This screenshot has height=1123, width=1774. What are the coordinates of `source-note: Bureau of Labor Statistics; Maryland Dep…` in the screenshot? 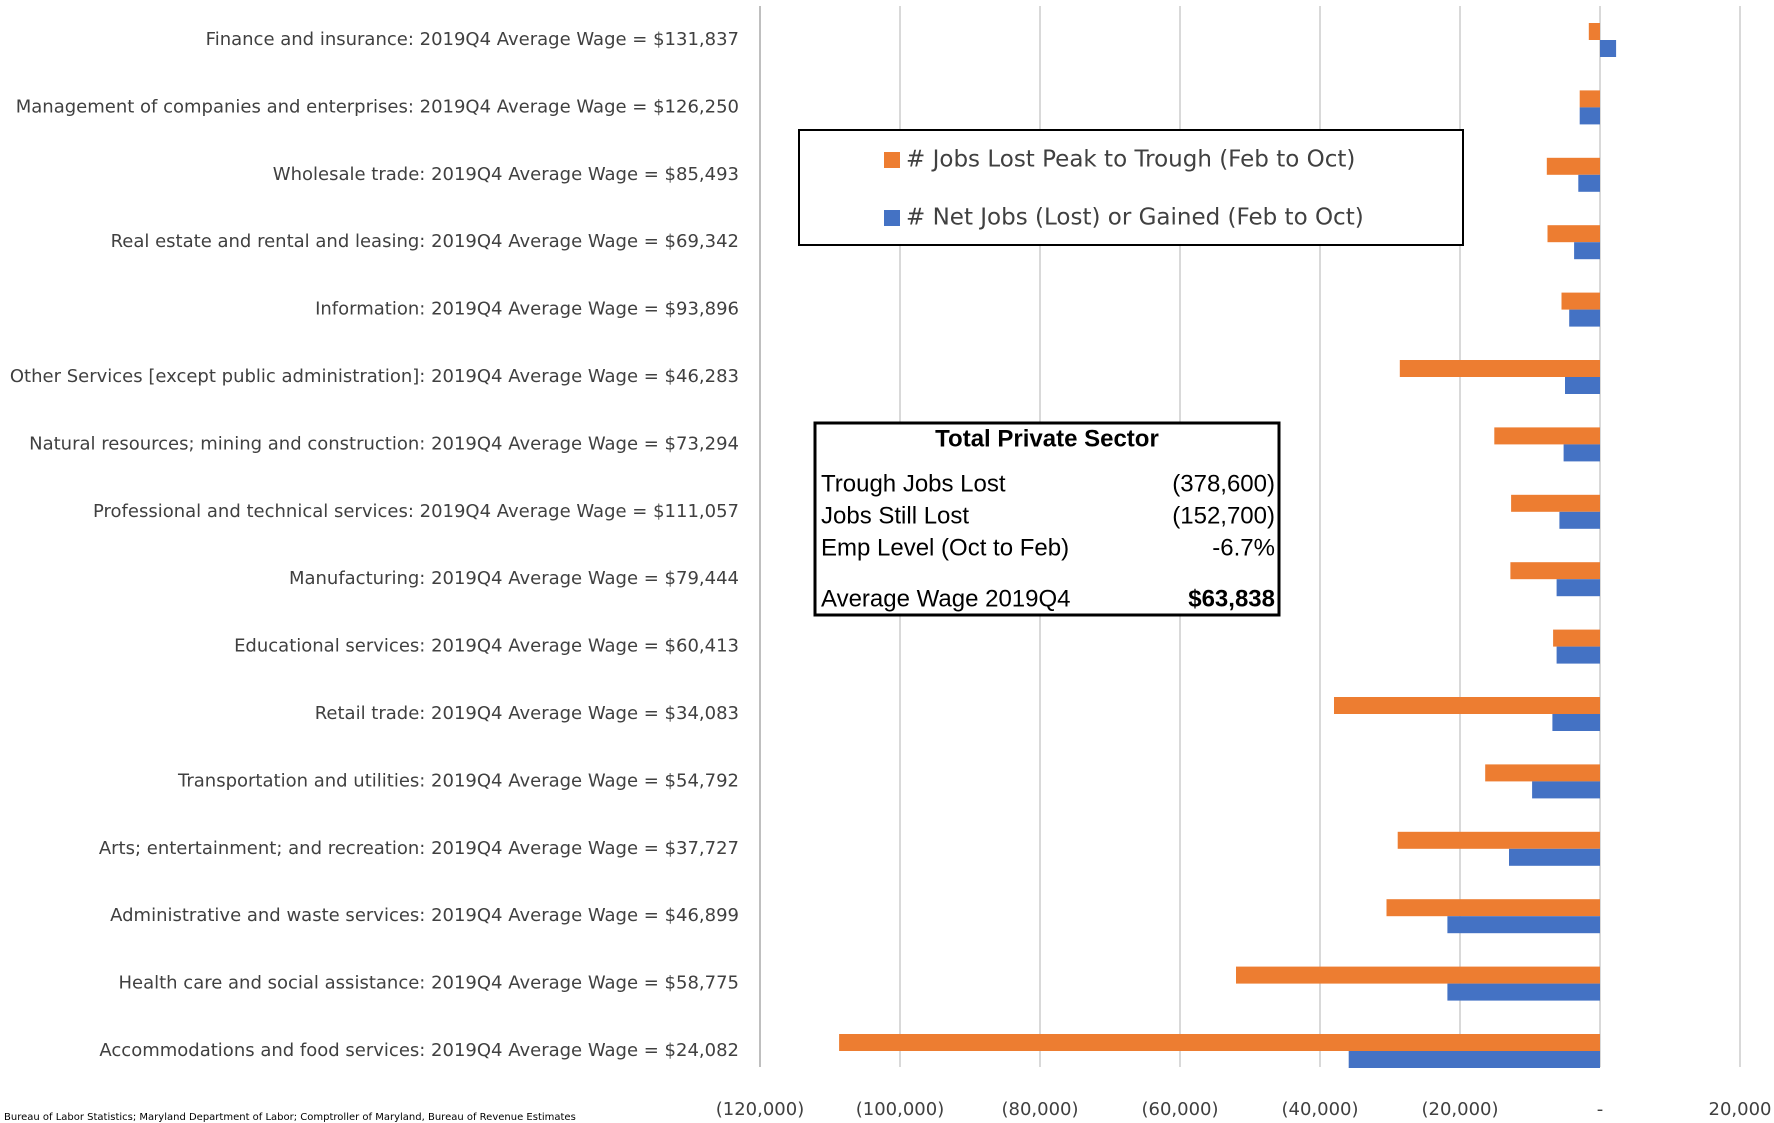 It's located at (290, 1117).